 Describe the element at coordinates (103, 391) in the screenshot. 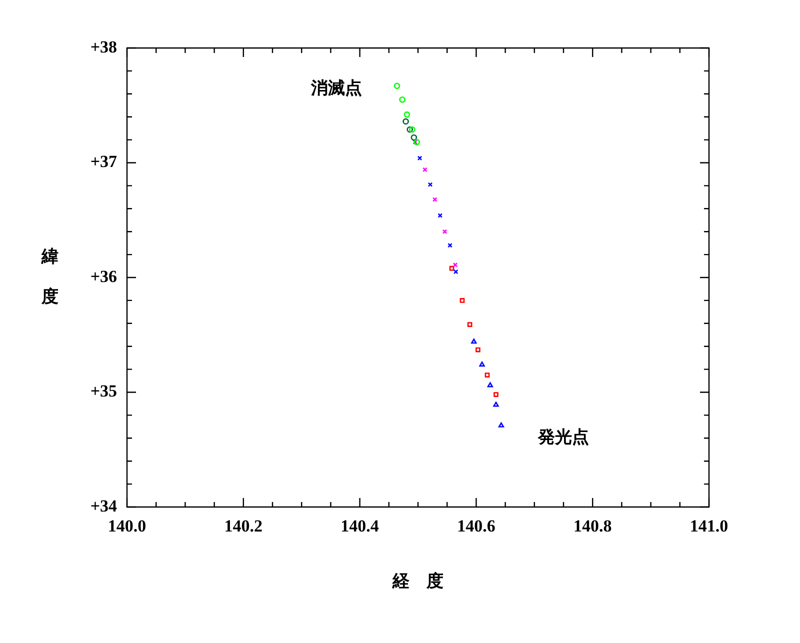

I see `y-tick-label: +35` at that location.